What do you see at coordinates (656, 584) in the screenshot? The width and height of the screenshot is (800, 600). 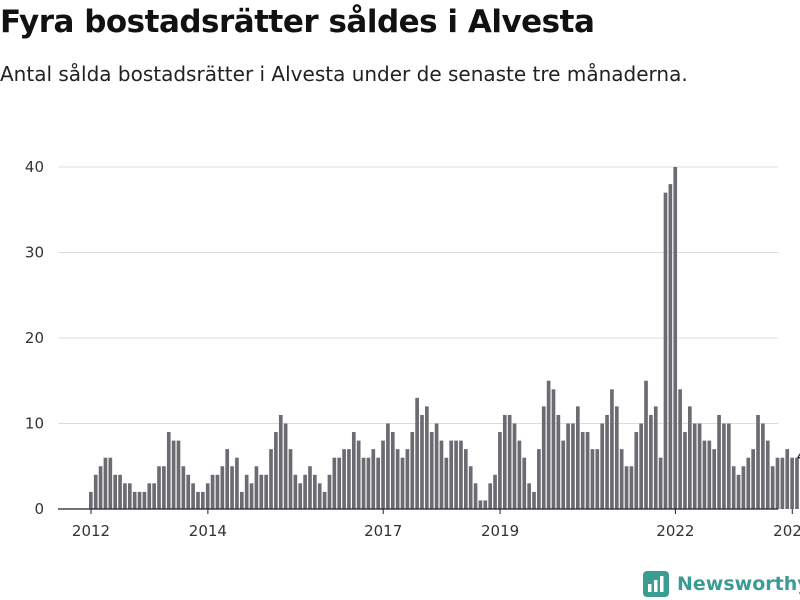 I see `newsworthy-logo-icon` at bounding box center [656, 584].